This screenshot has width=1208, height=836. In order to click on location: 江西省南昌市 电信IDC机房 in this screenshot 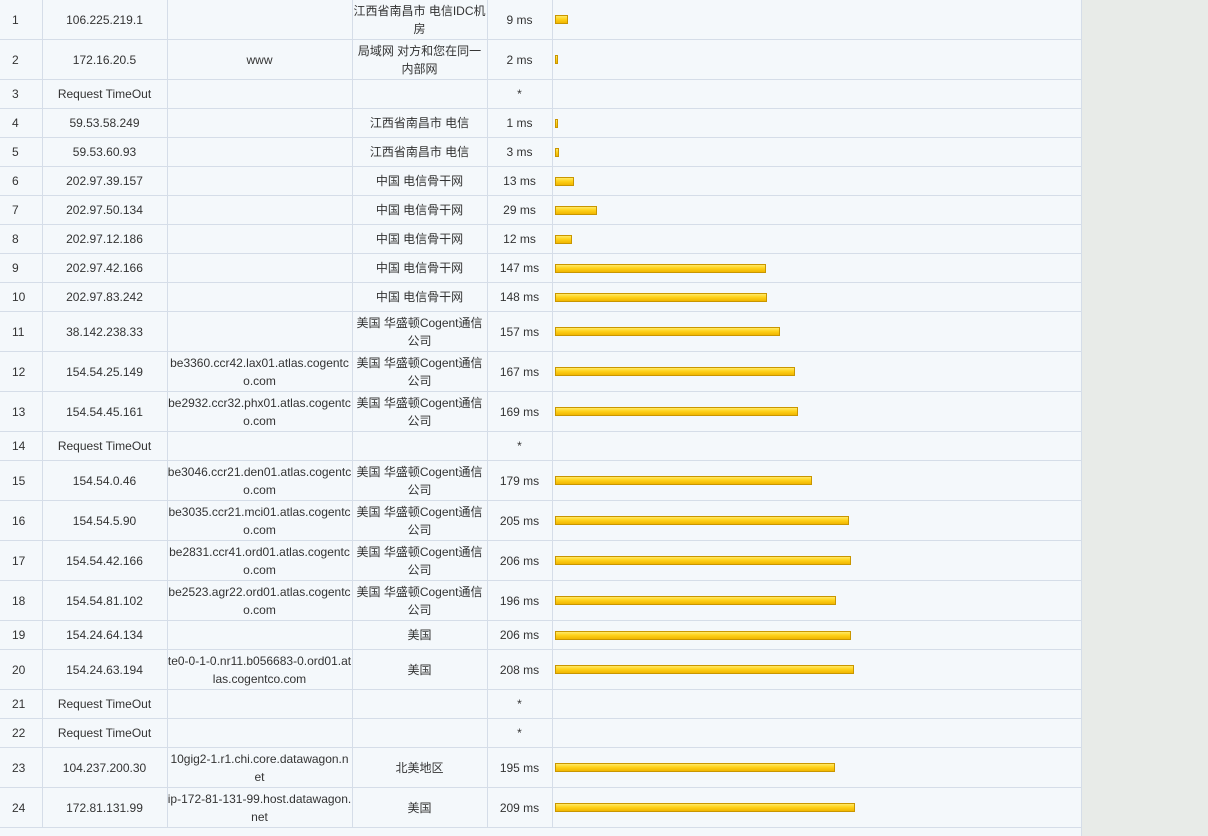, I will do `click(420, 20)`.